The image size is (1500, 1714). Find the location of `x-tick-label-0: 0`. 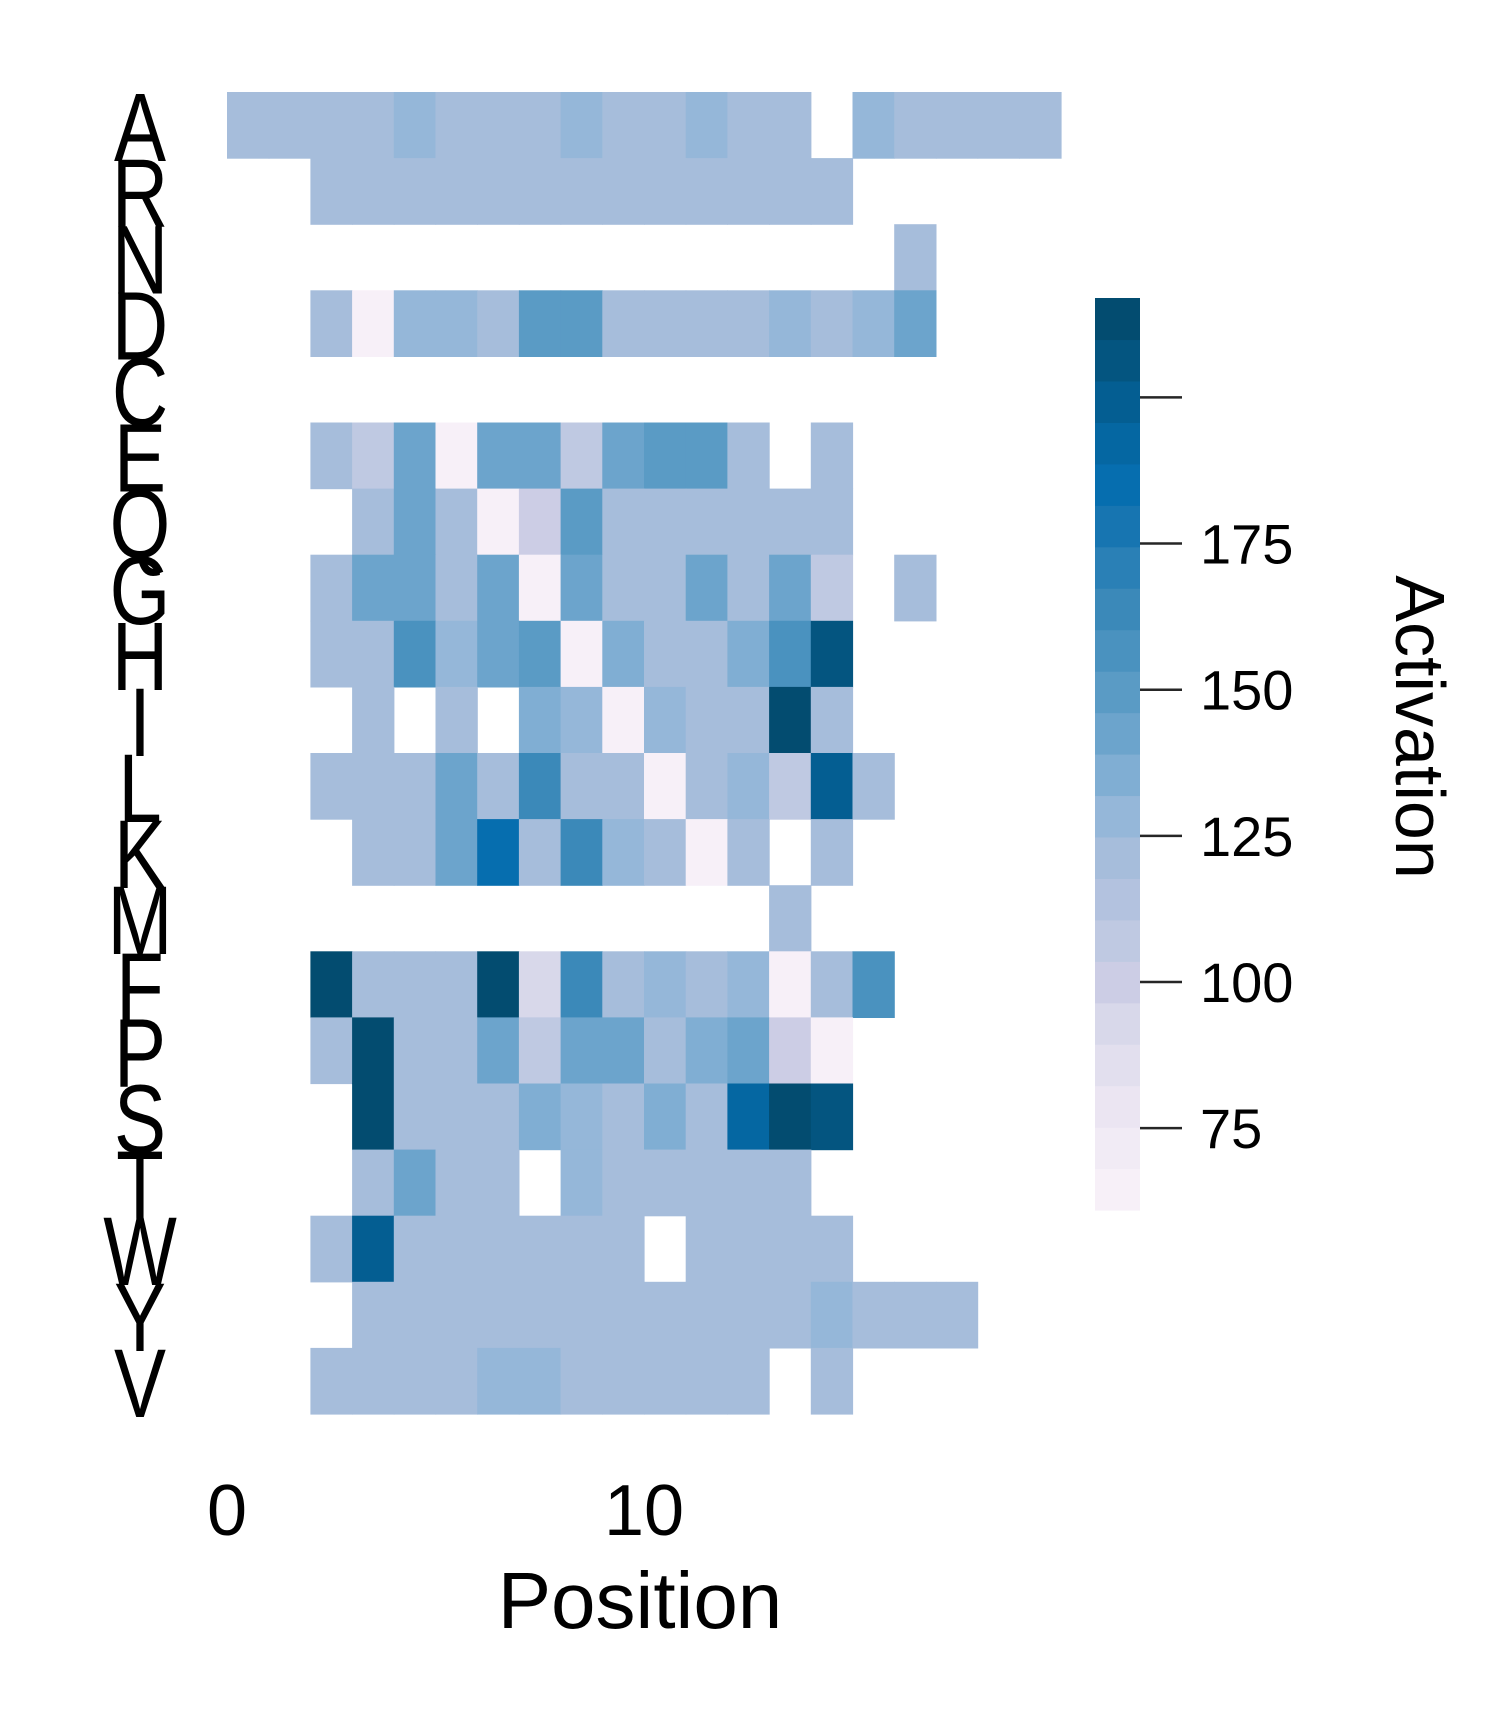

x-tick-label-0: 0 is located at coordinates (227, 1511).